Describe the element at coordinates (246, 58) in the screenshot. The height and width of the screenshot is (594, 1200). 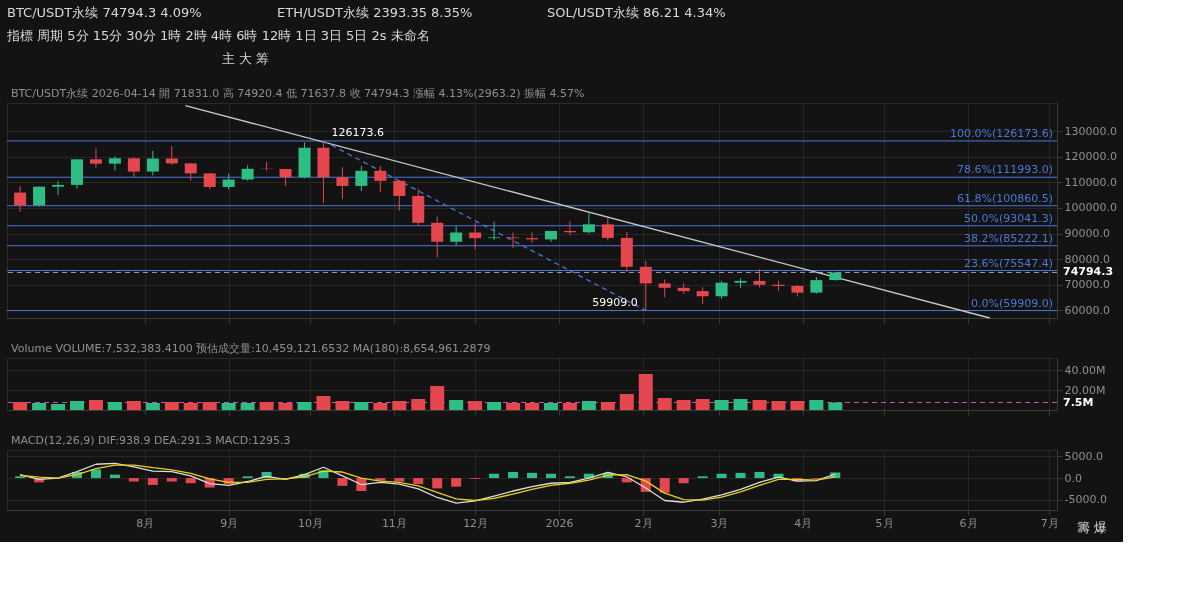
I see `text: 主 大 筹` at that location.